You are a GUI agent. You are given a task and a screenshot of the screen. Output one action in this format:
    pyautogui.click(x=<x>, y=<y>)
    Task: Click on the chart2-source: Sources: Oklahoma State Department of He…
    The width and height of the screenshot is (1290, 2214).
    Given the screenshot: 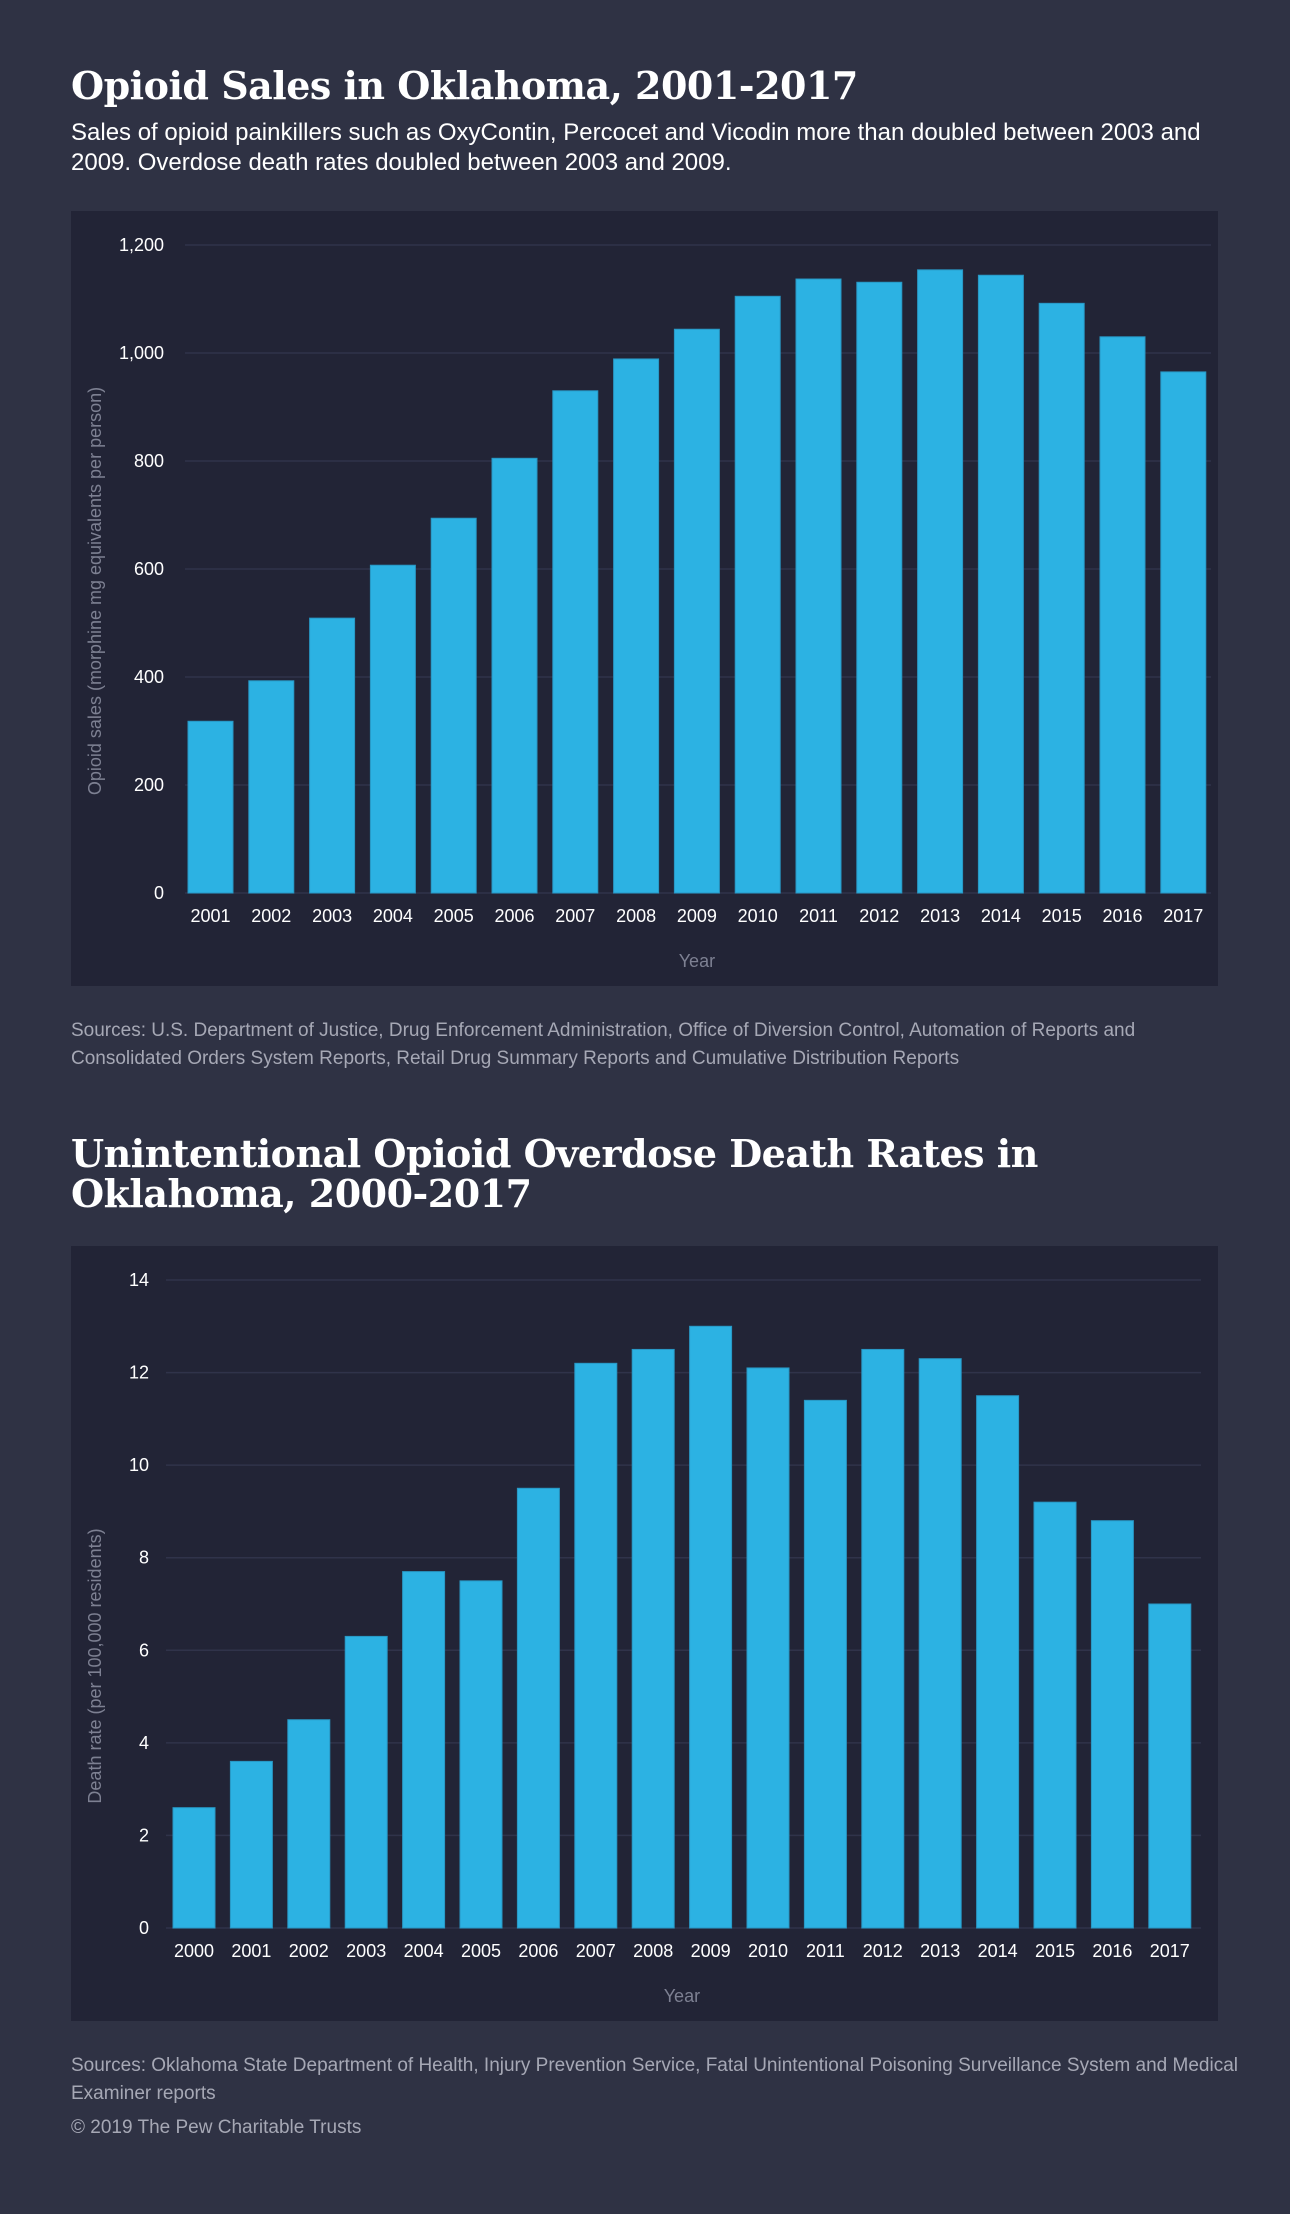 What is the action you would take?
    pyautogui.click(x=654, y=2079)
    